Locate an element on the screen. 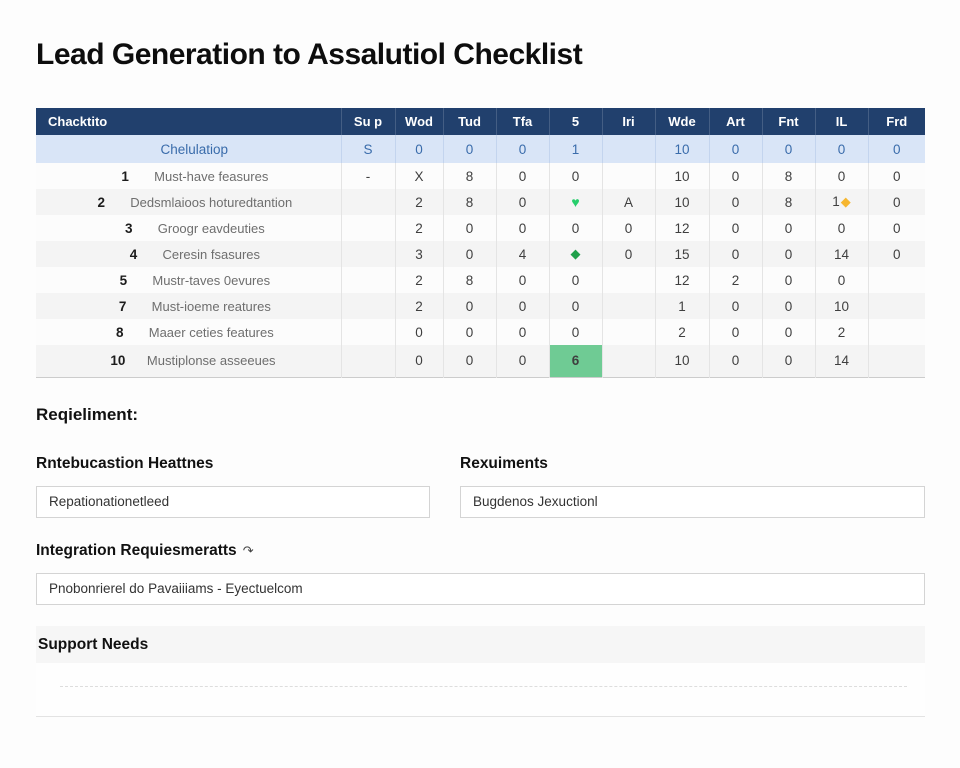 Image resolution: width=960 pixels, height=768 pixels. column-header: Fnt is located at coordinates (789, 121).